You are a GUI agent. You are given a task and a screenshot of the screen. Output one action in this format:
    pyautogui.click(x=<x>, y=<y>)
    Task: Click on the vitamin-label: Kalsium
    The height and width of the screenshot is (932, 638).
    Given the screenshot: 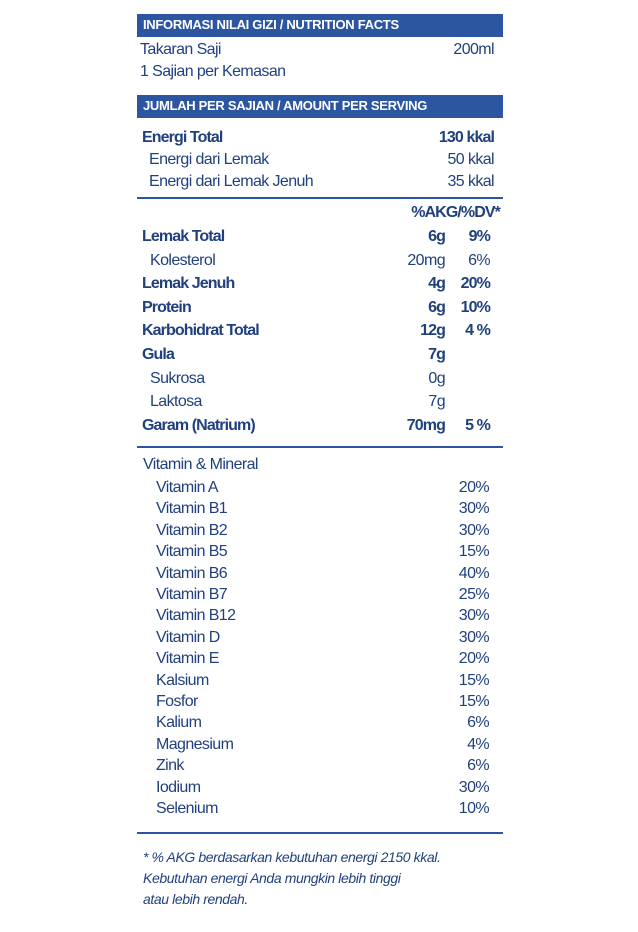 What is the action you would take?
    pyautogui.click(x=182, y=680)
    